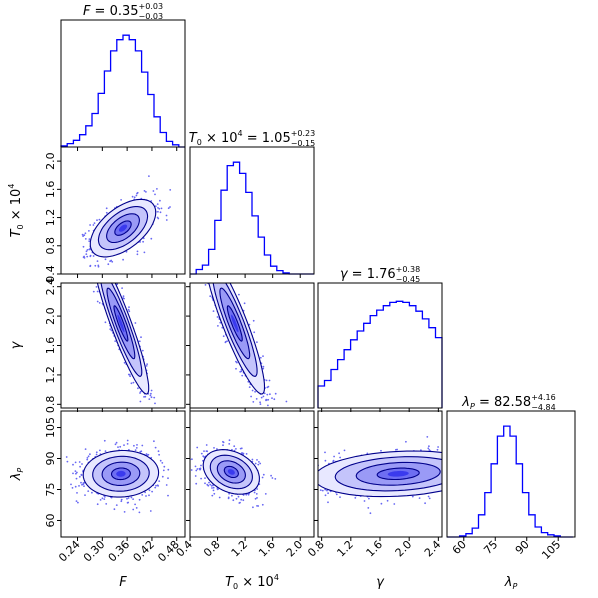  What do you see at coordinates (252, 218) in the screenshot?
I see `histogram-T0` at bounding box center [252, 218].